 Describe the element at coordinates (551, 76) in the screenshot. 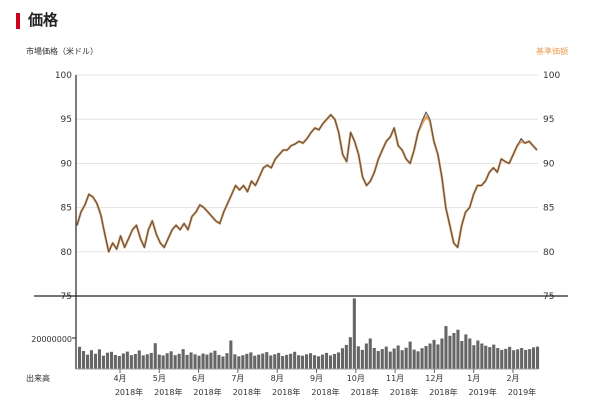

I see `y-tick-right: 100` at that location.